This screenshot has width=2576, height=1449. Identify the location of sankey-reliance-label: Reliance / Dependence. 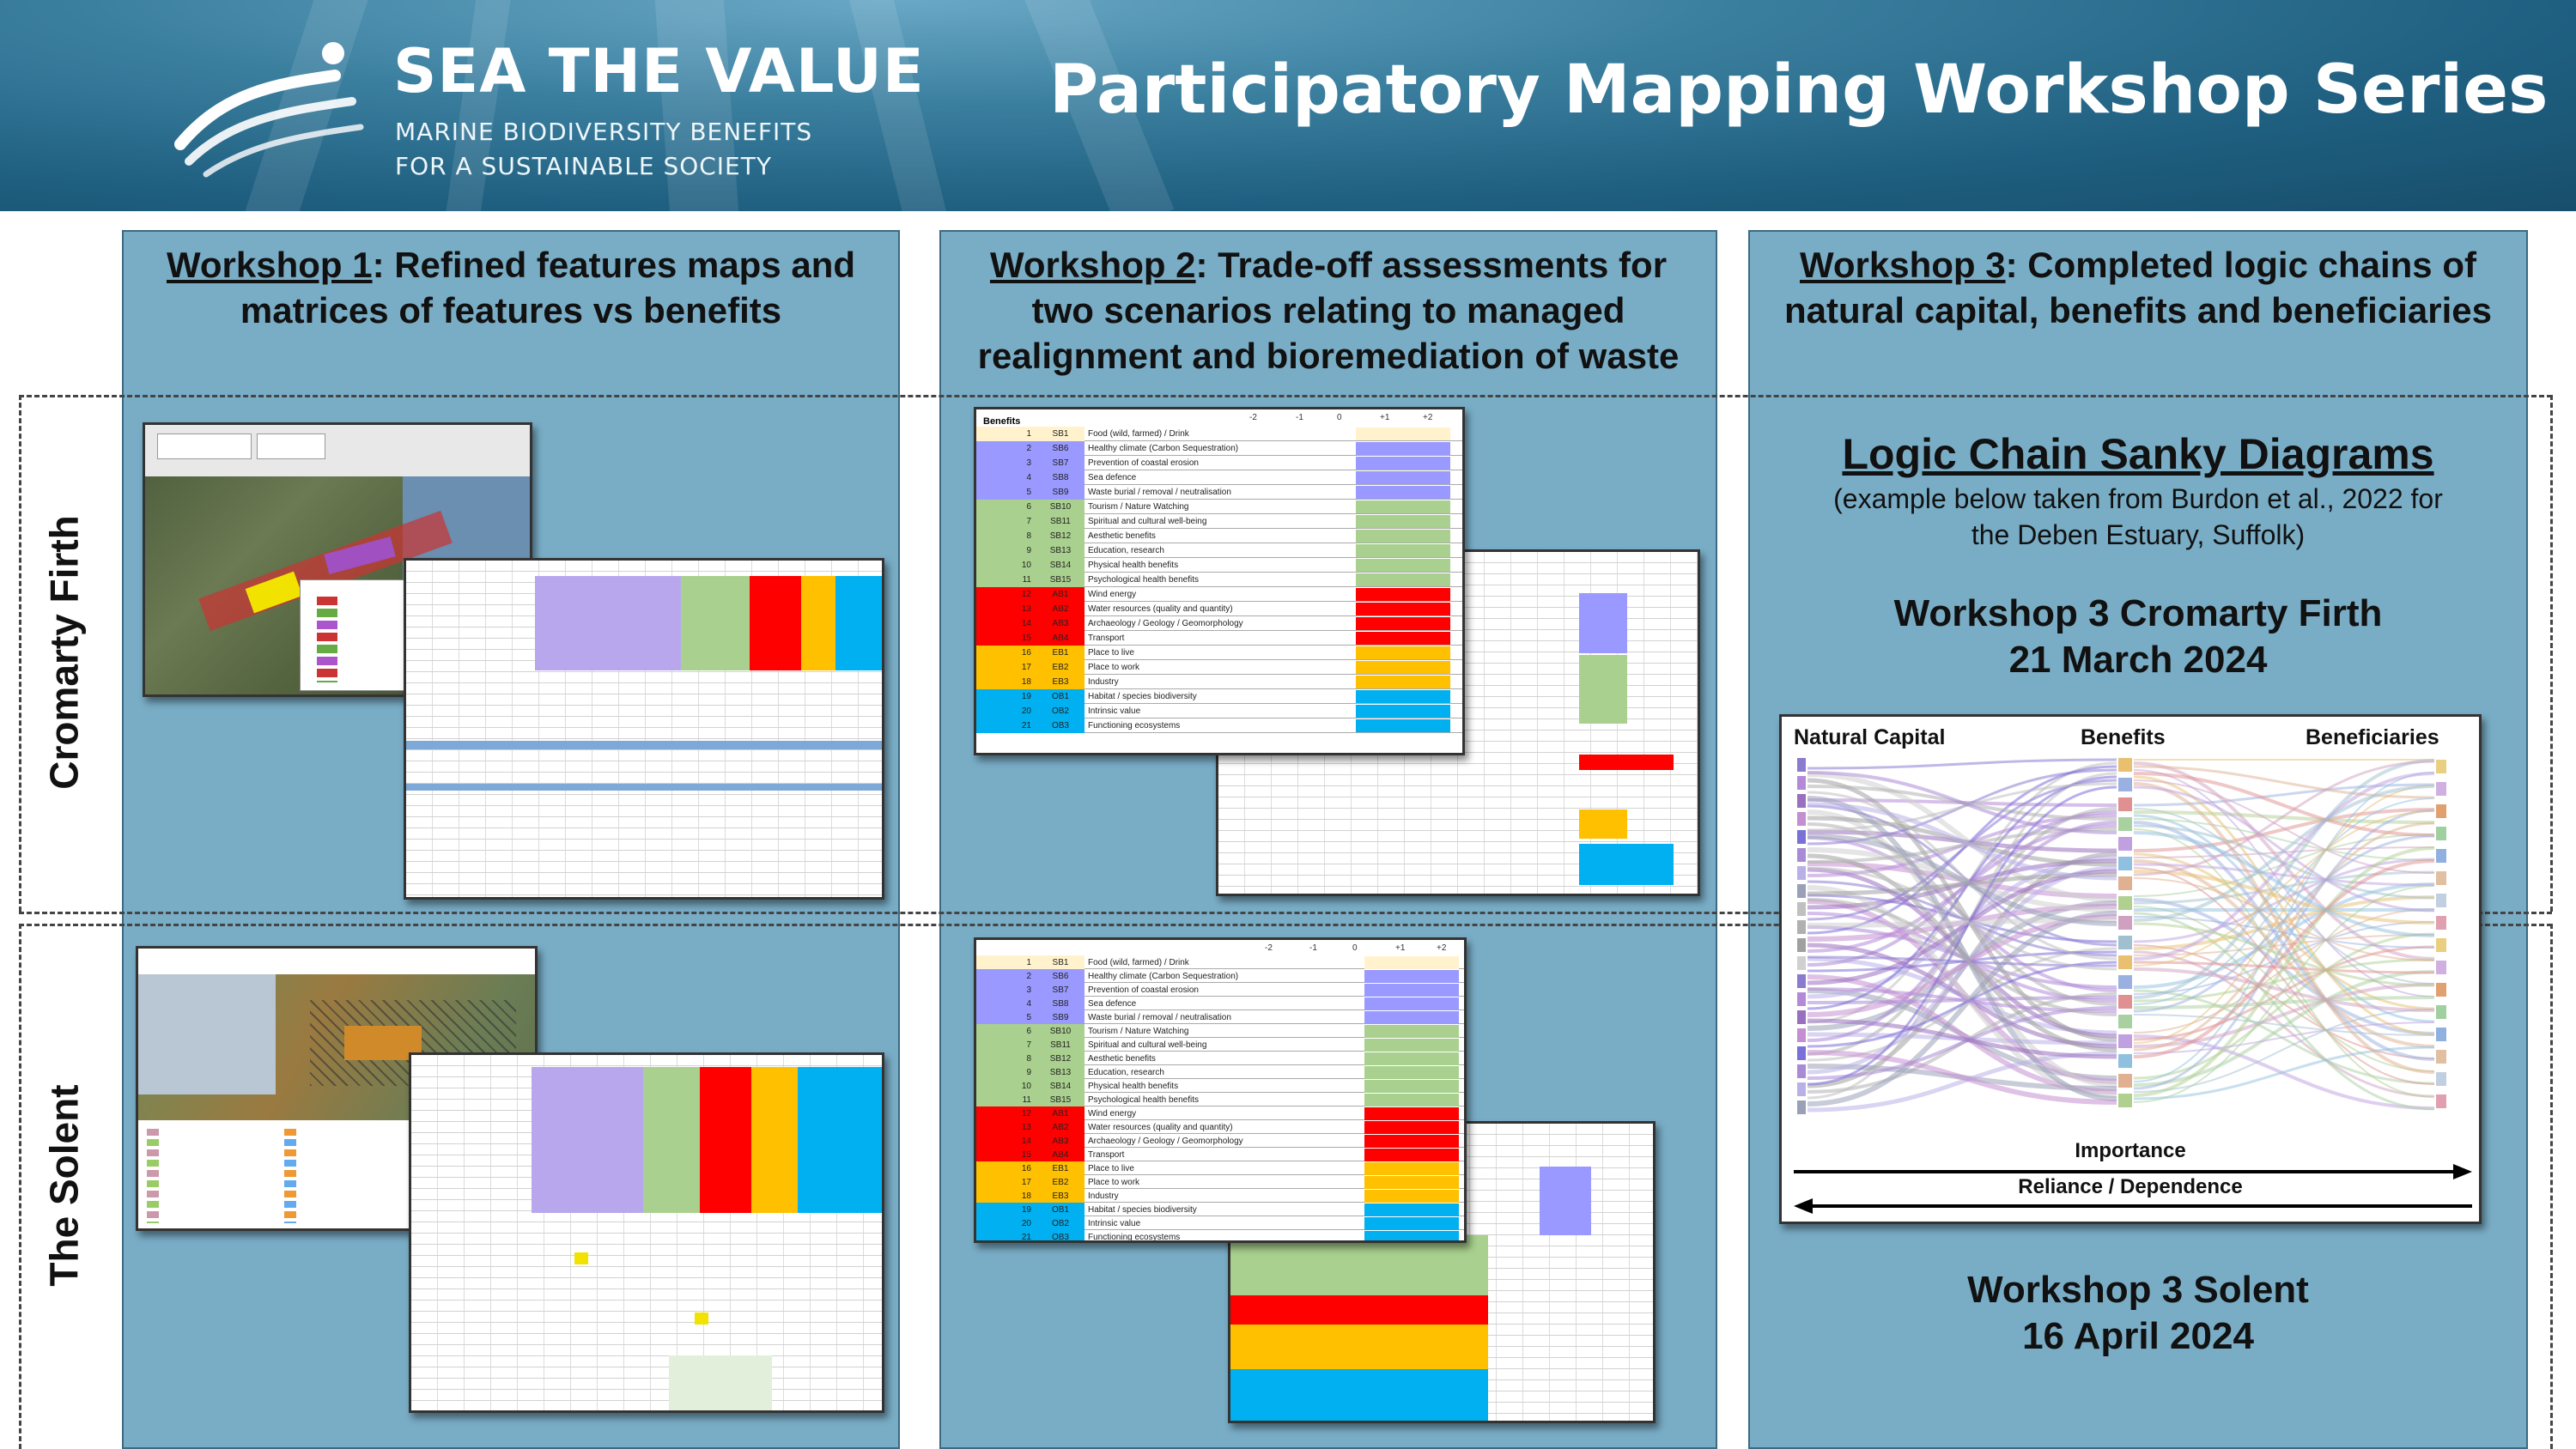
(2130, 1186).